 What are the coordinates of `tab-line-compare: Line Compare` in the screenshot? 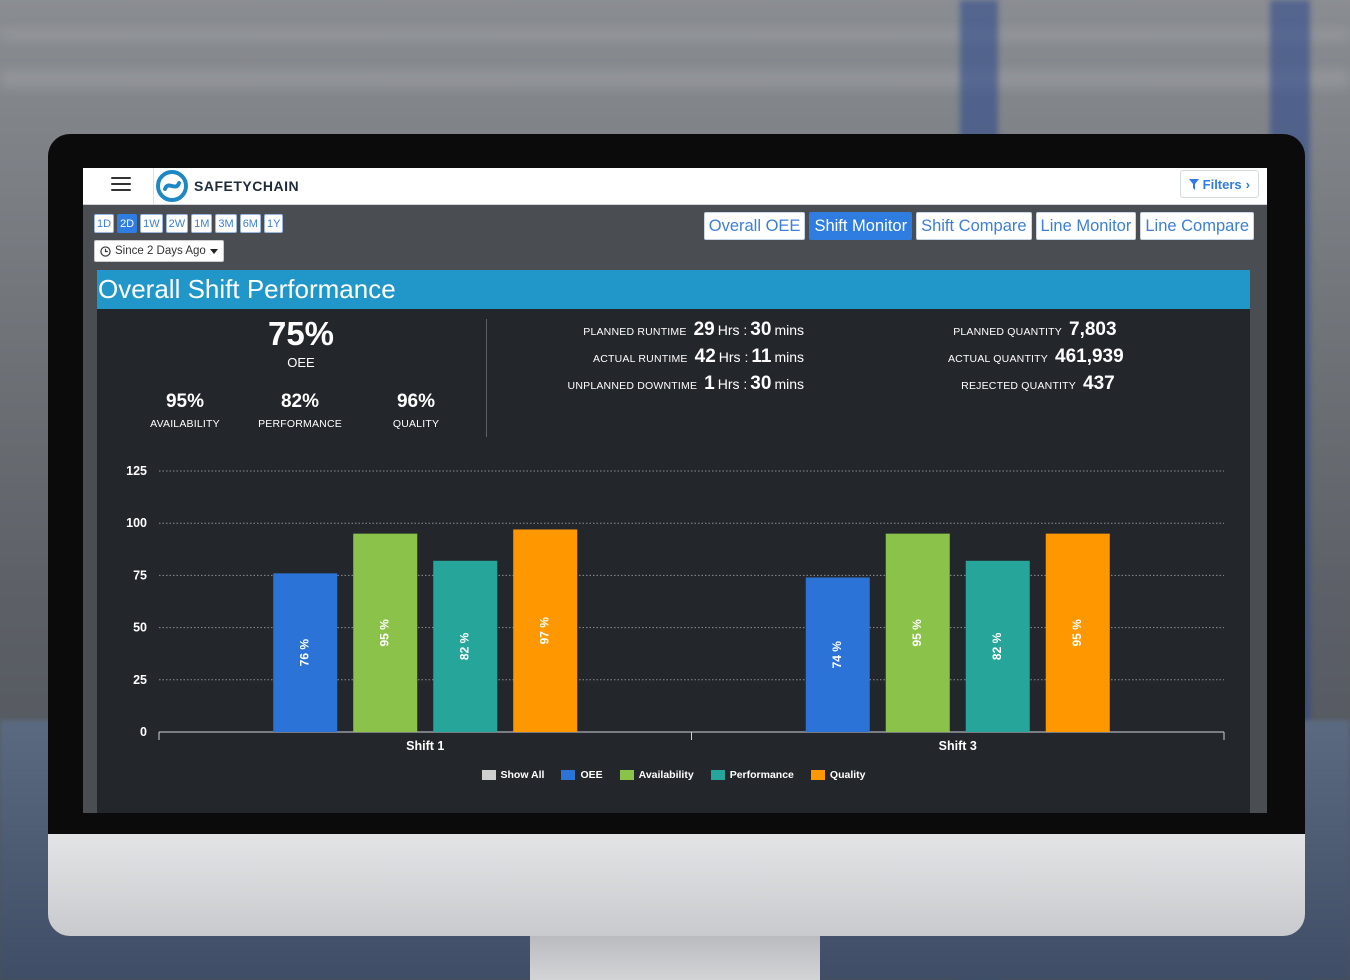 It's located at (1197, 226).